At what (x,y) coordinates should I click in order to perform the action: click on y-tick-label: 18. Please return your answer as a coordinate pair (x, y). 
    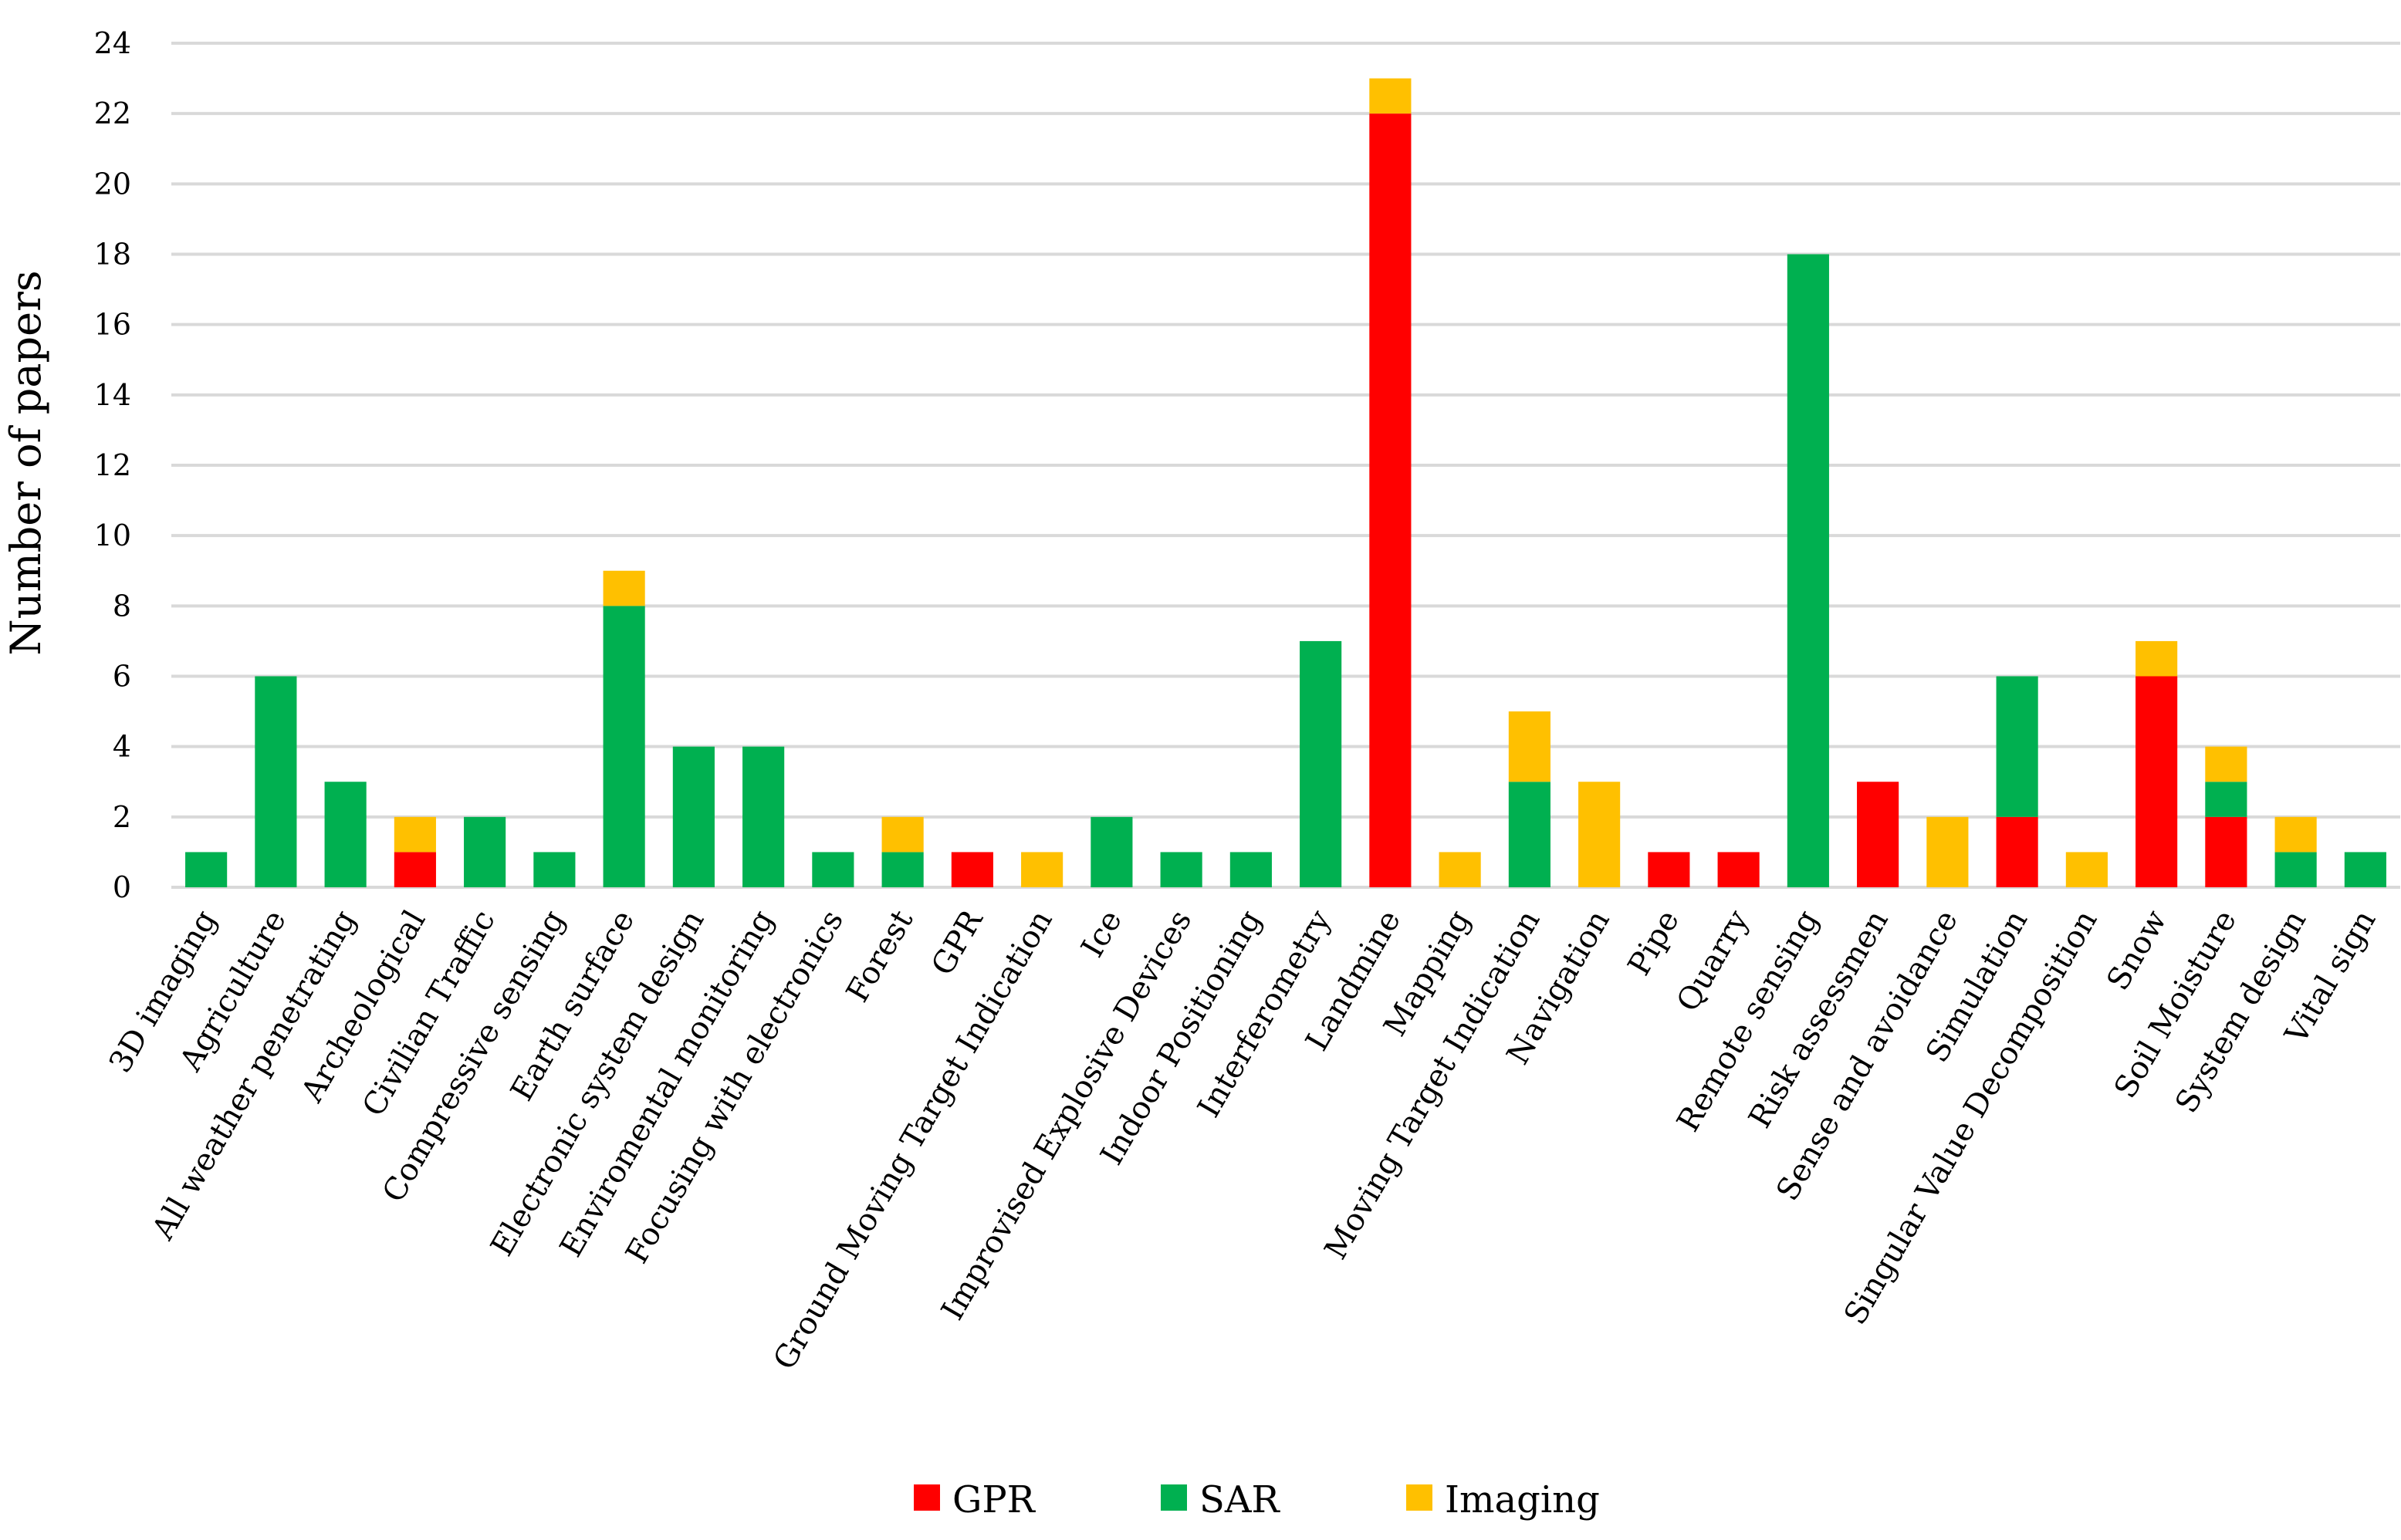
    Looking at the image, I should click on (112, 255).